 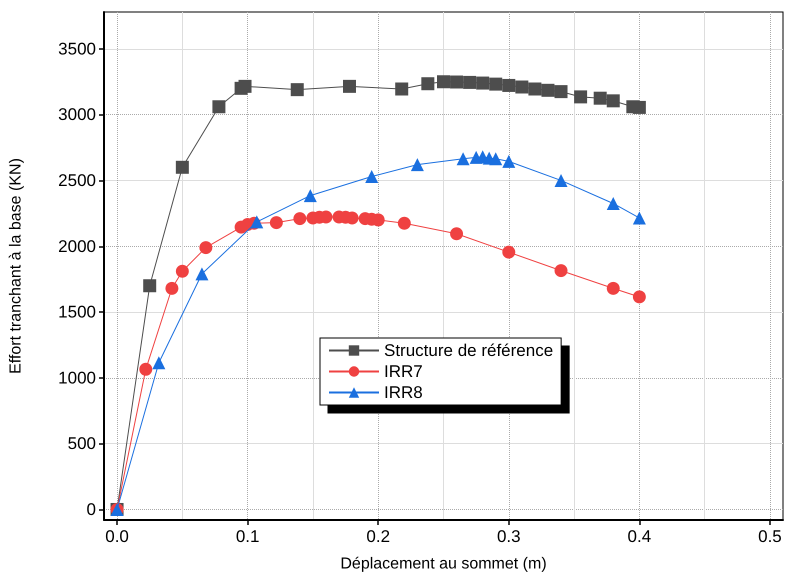 I want to click on y-axis-title: Effort tranchant à la base (KN), so click(x=16, y=266).